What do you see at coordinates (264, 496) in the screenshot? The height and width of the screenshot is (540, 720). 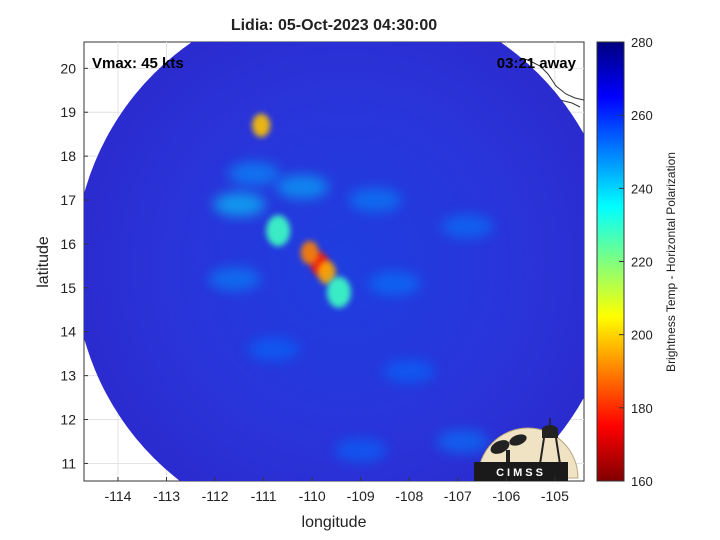 I see `x-tick-label: -111` at bounding box center [264, 496].